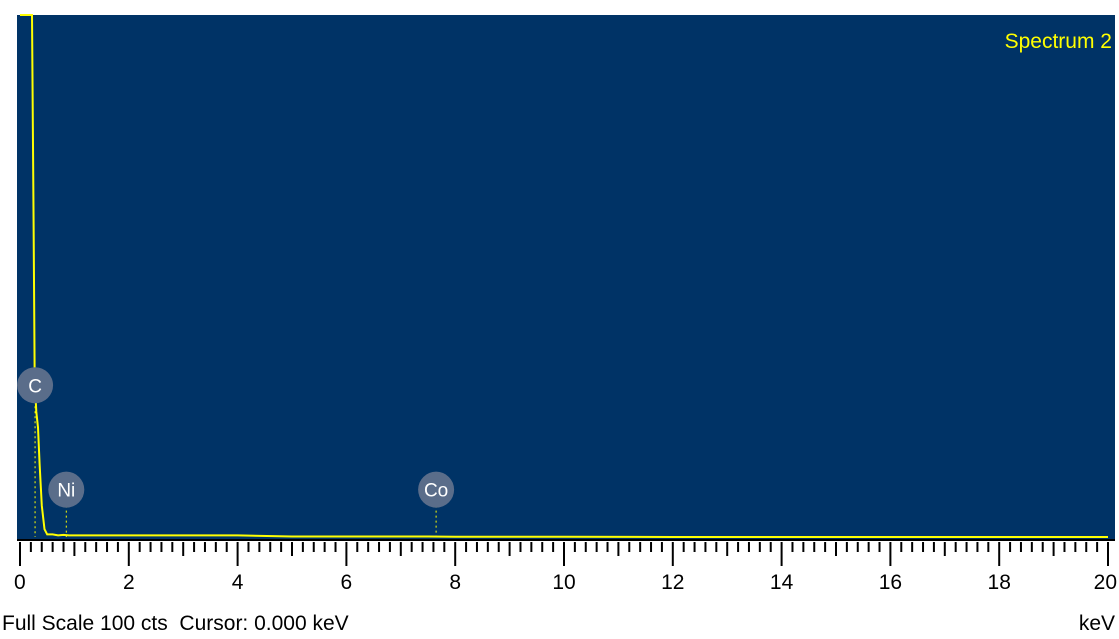 Image resolution: width=1119 pixels, height=639 pixels. Describe the element at coordinates (35, 452) in the screenshot. I see `element-marker-c: C` at that location.